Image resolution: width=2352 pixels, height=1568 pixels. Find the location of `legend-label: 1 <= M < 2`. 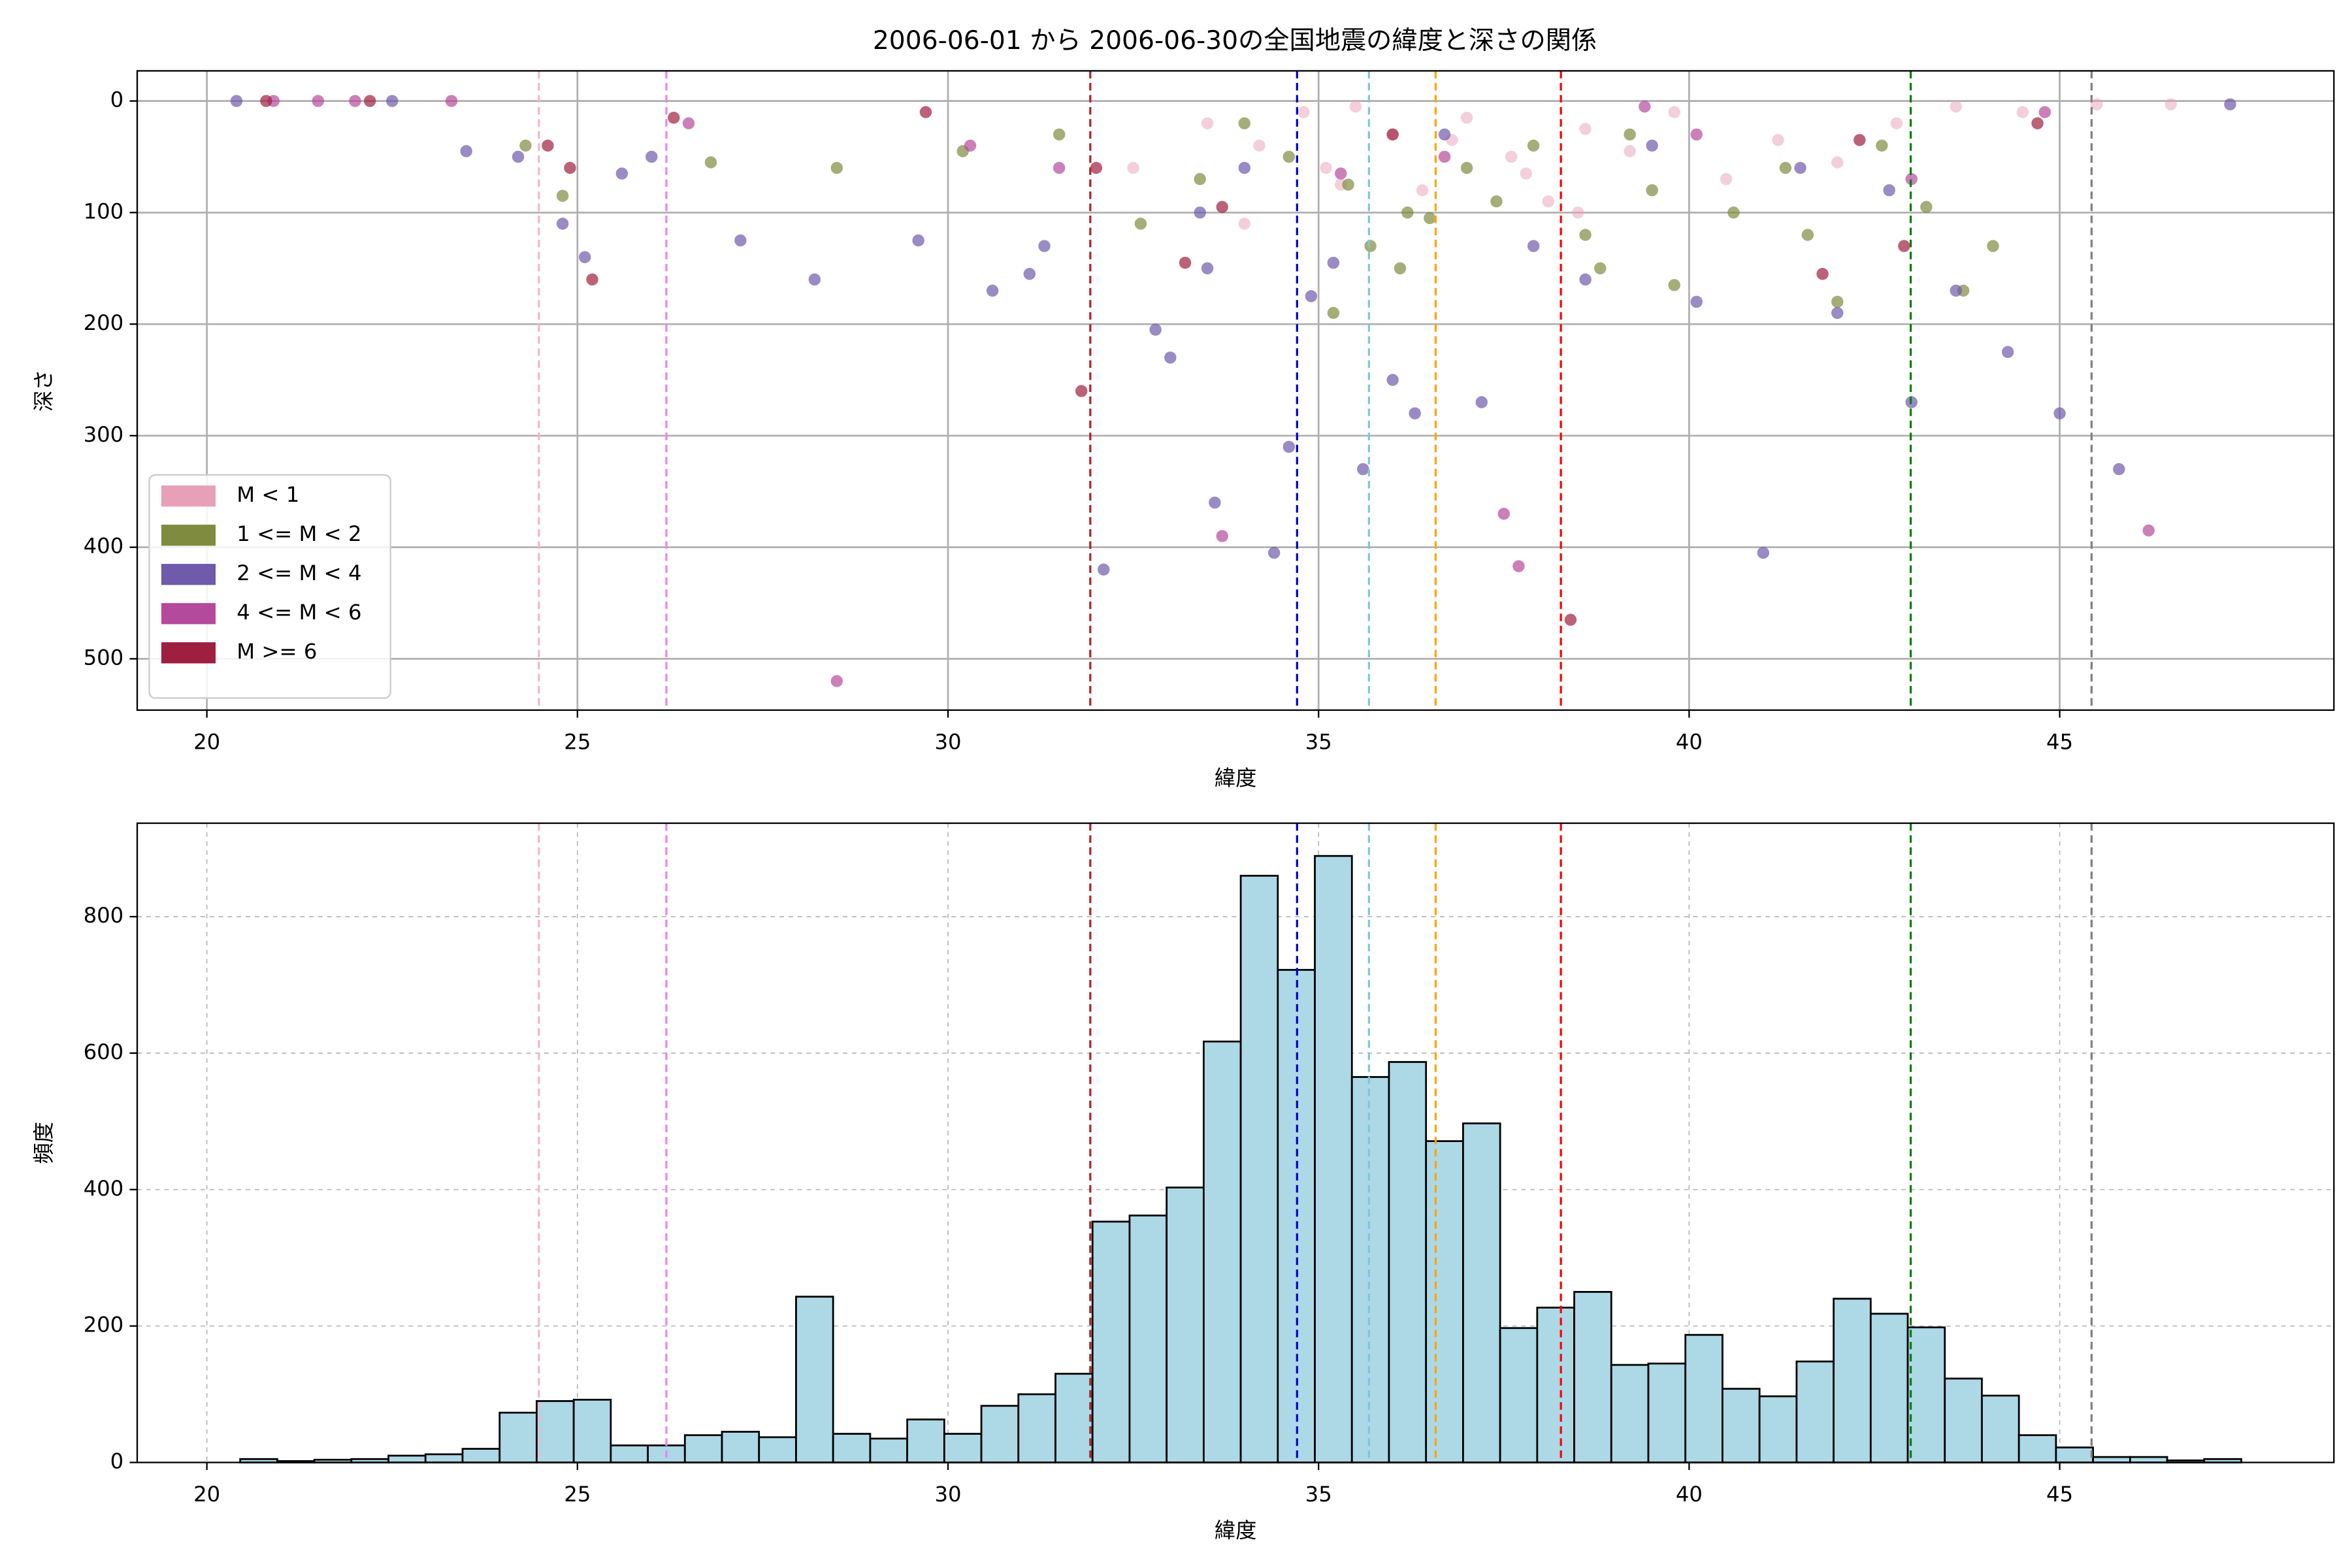

legend-label: 1 <= M < 2 is located at coordinates (299, 533).